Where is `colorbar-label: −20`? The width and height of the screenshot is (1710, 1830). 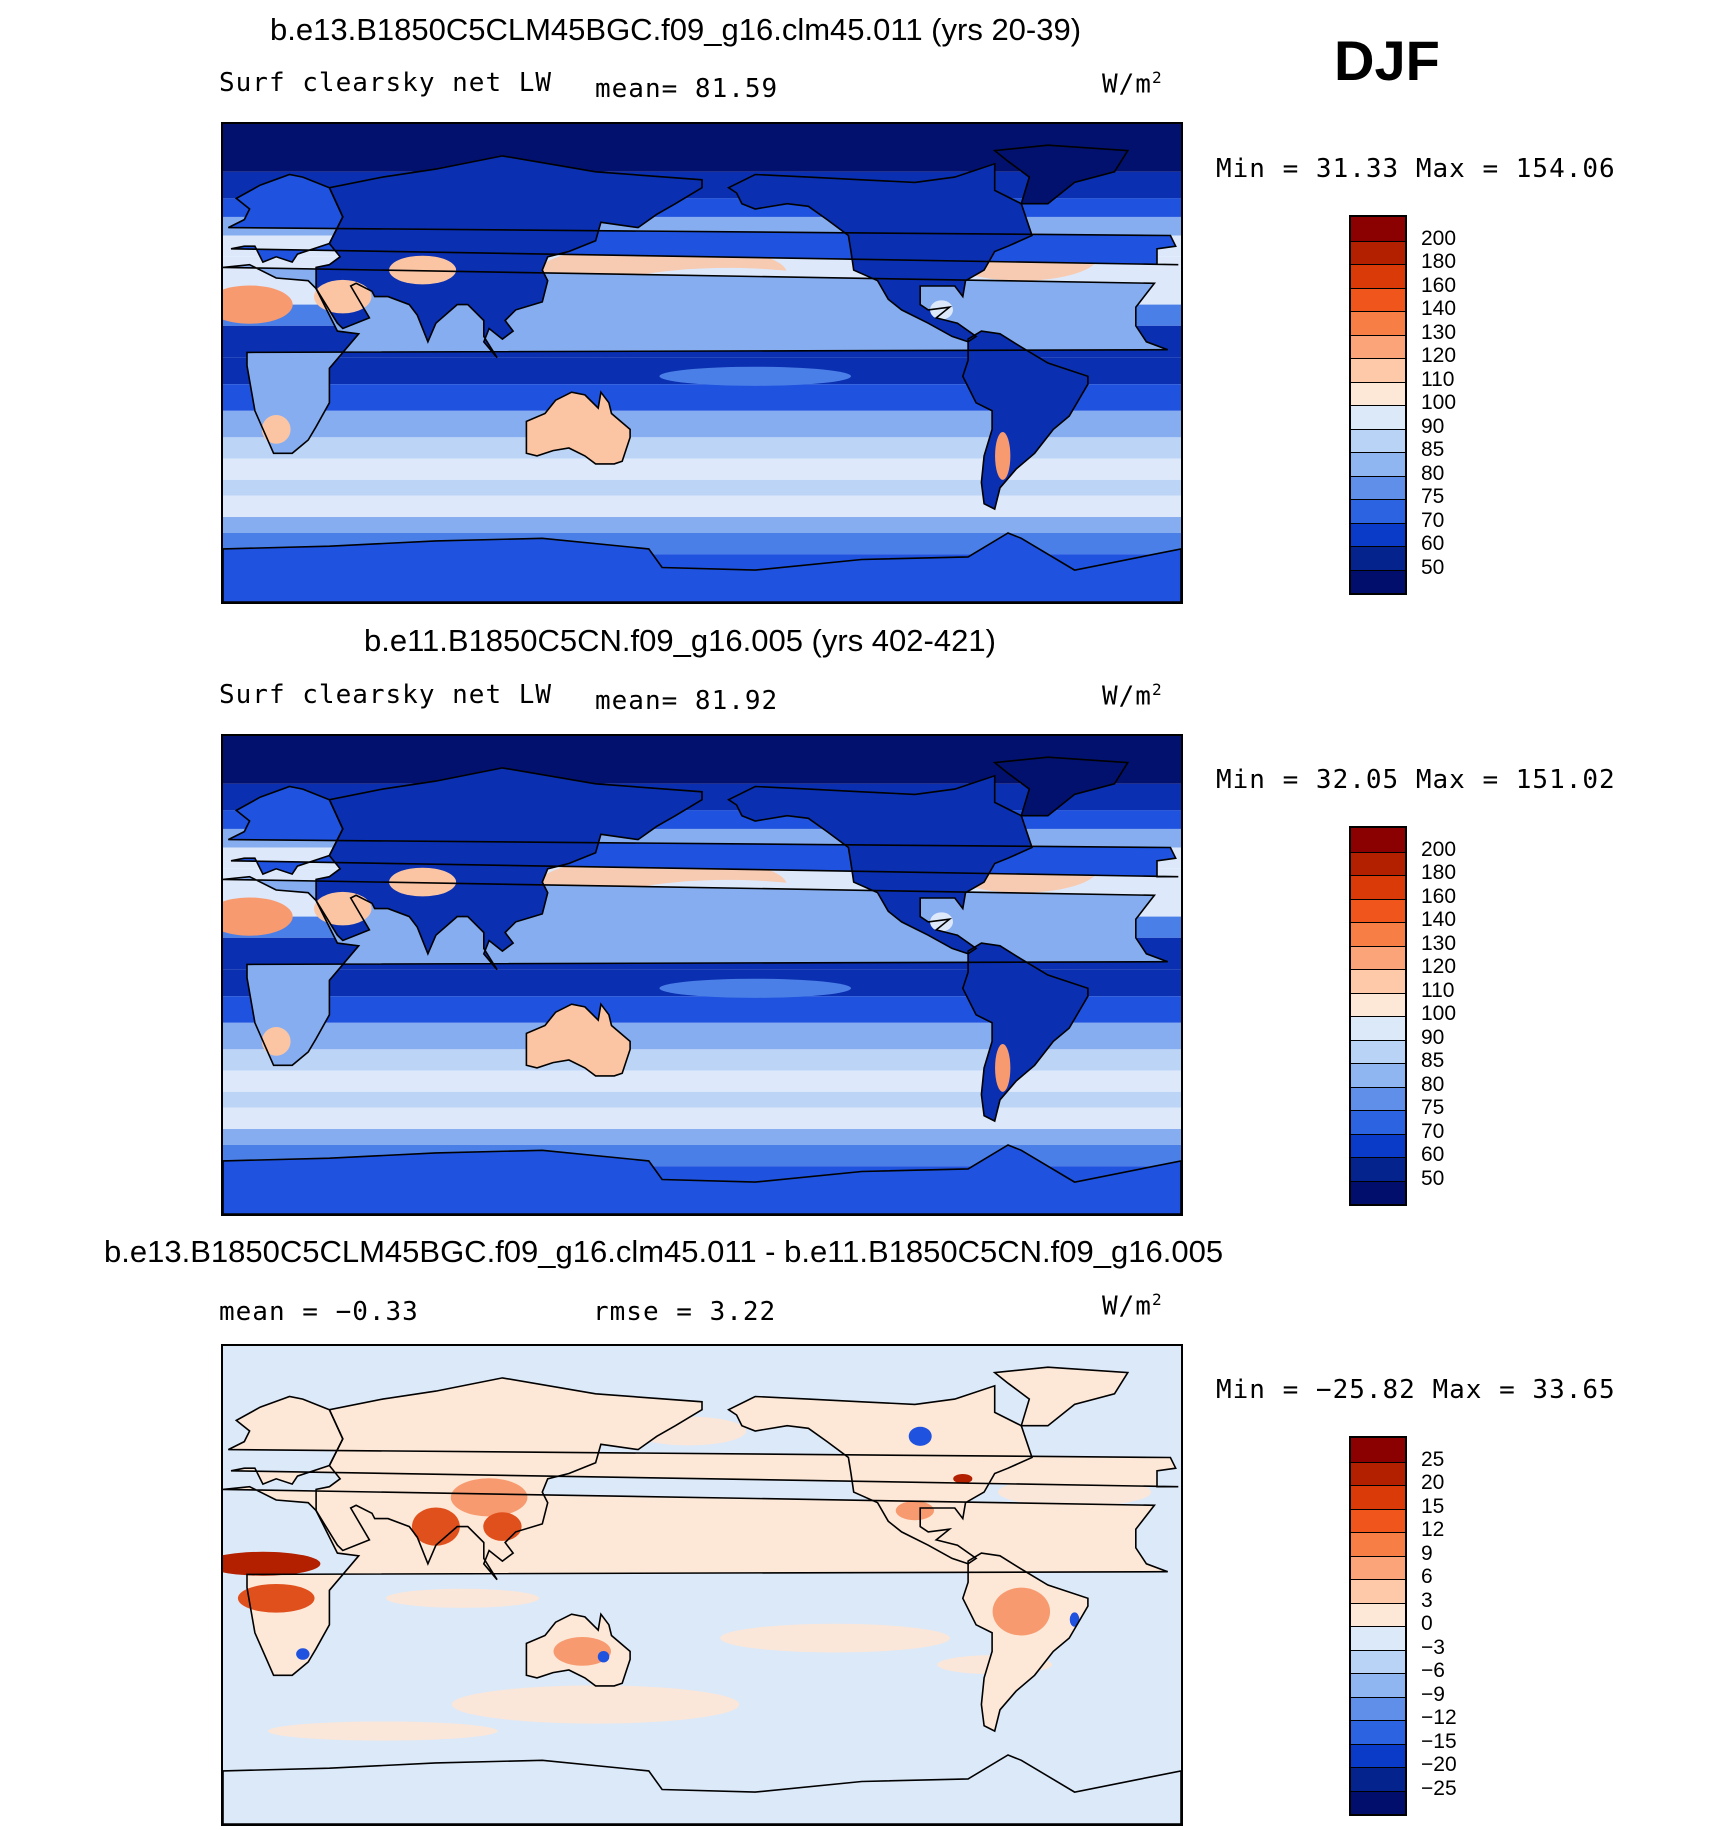
colorbar-label: −20 is located at coordinates (1439, 1764).